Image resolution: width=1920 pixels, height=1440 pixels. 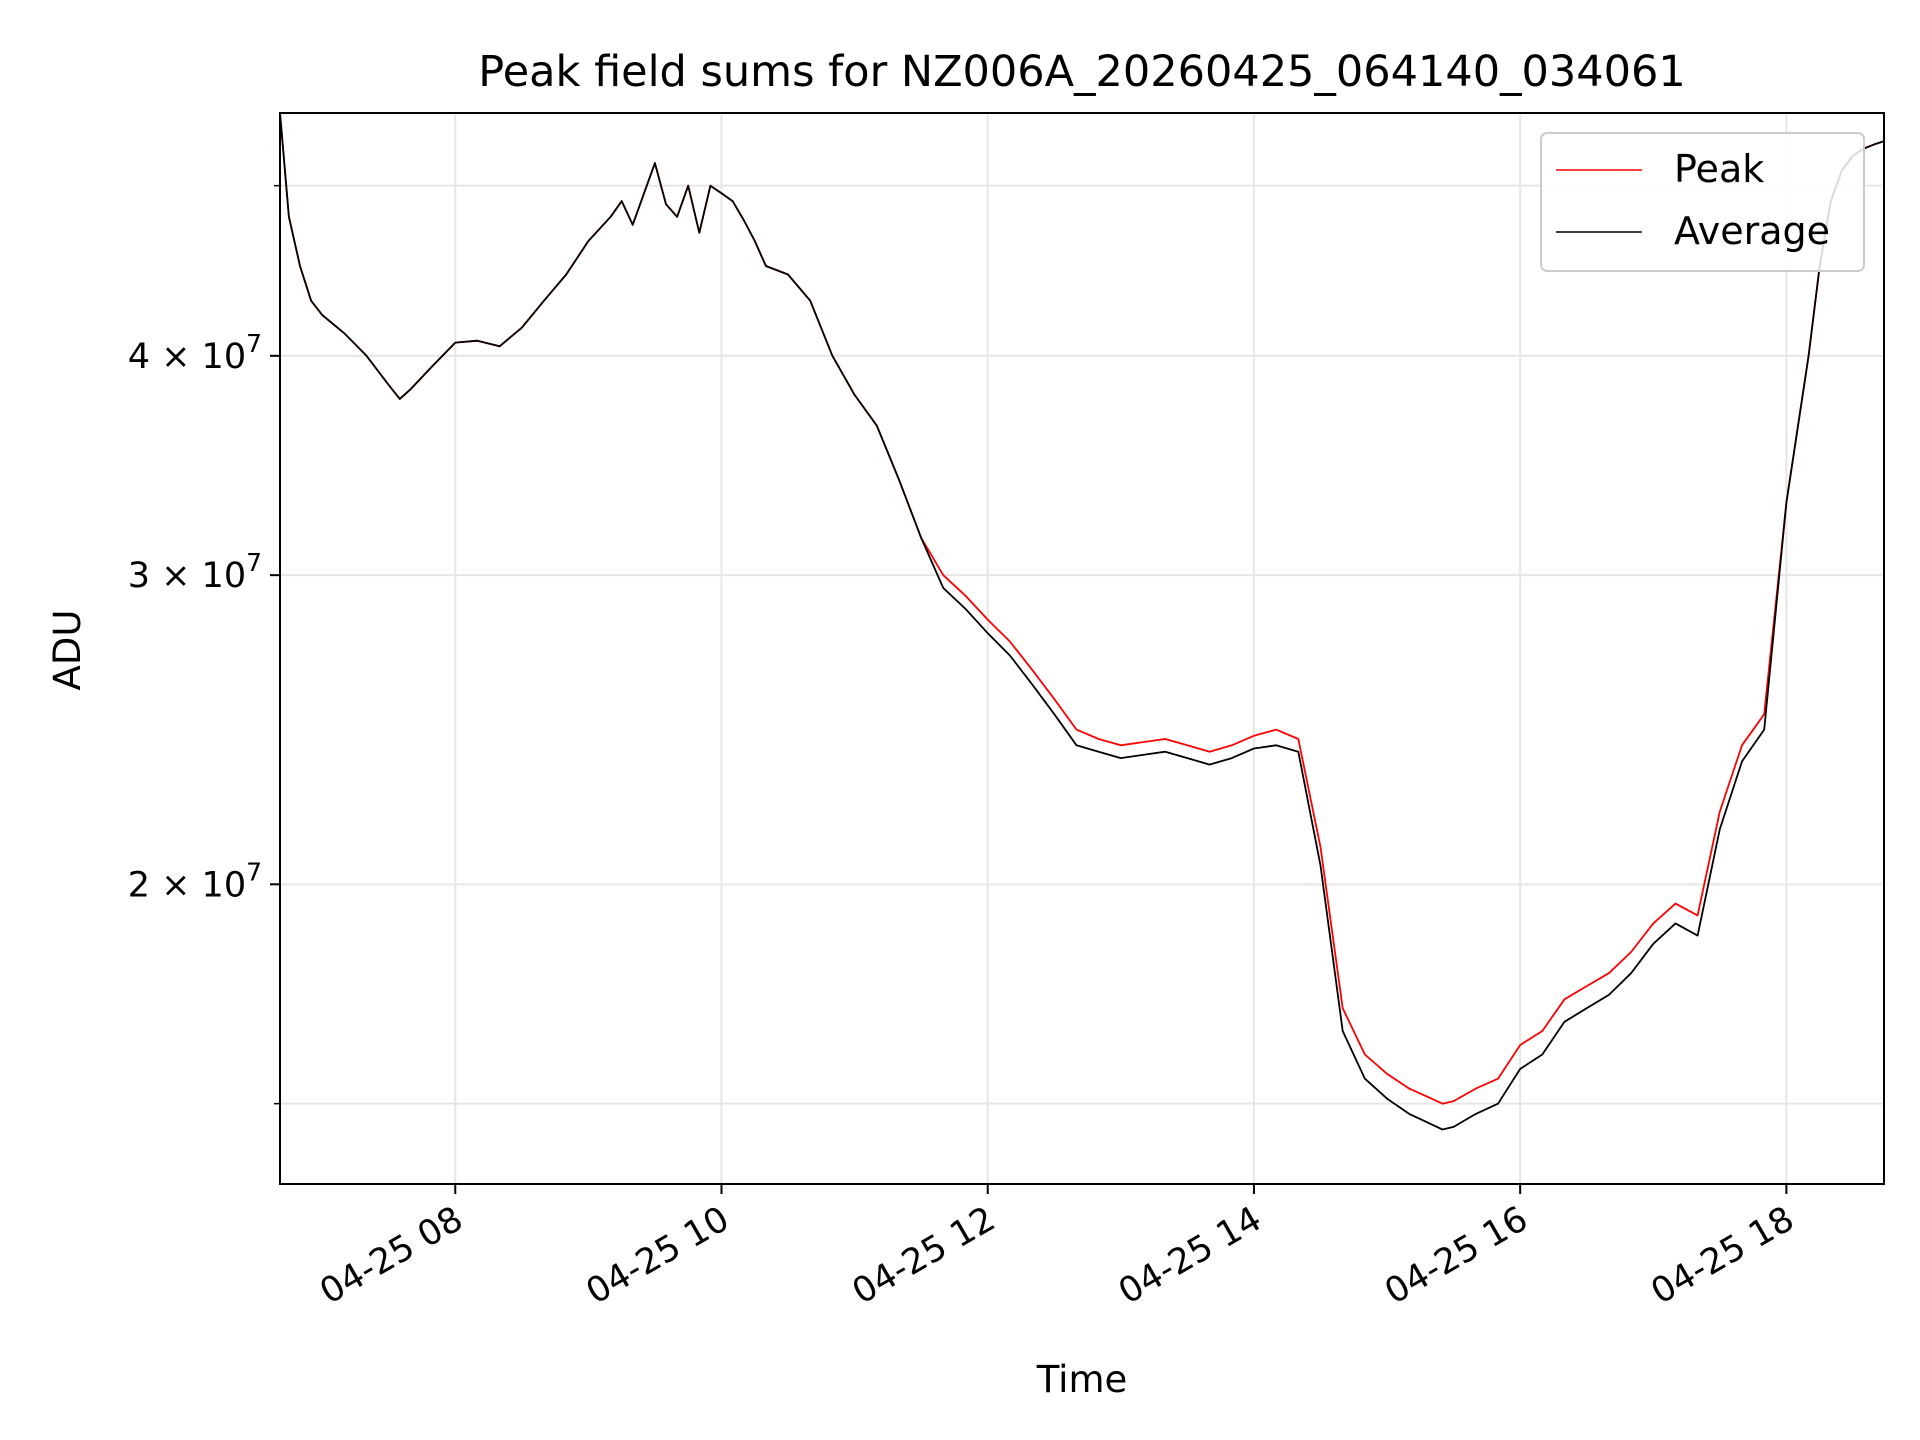 What do you see at coordinates (195, 572) in the screenshot?
I see `y-tick-label: 3 × 107` at bounding box center [195, 572].